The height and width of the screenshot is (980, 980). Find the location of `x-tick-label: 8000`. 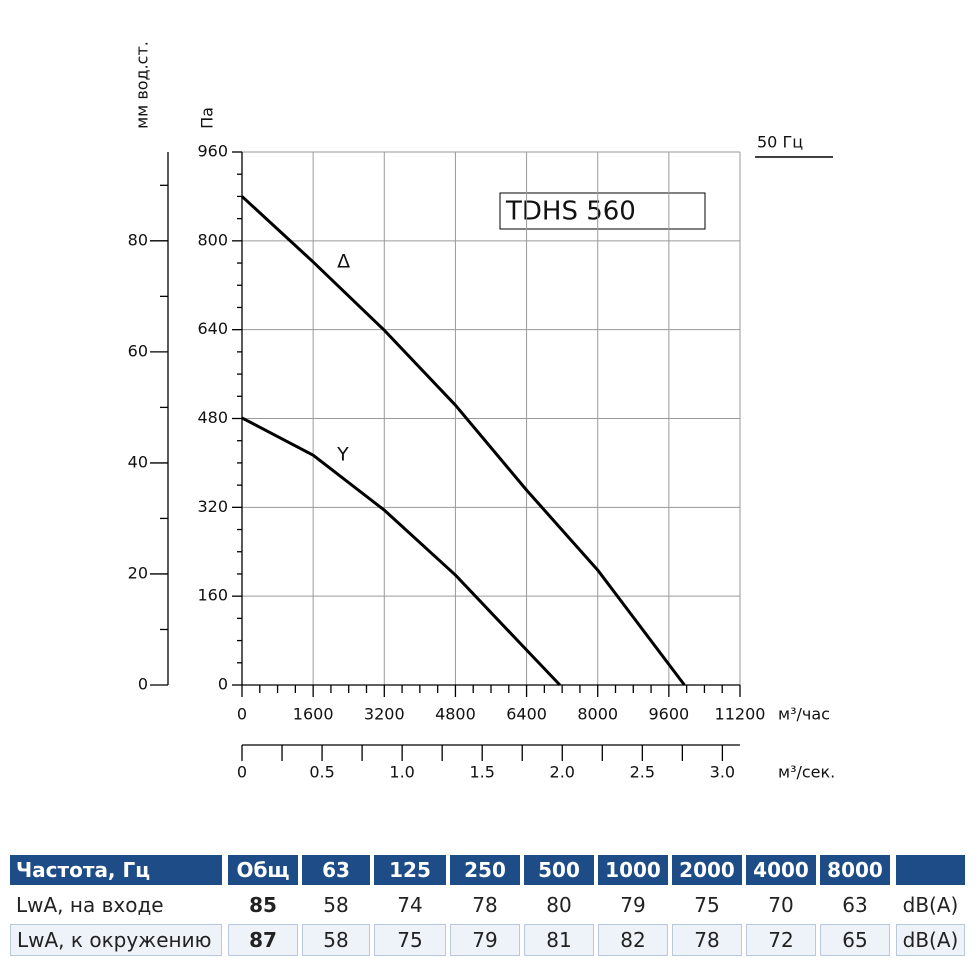

x-tick-label: 8000 is located at coordinates (597, 714).